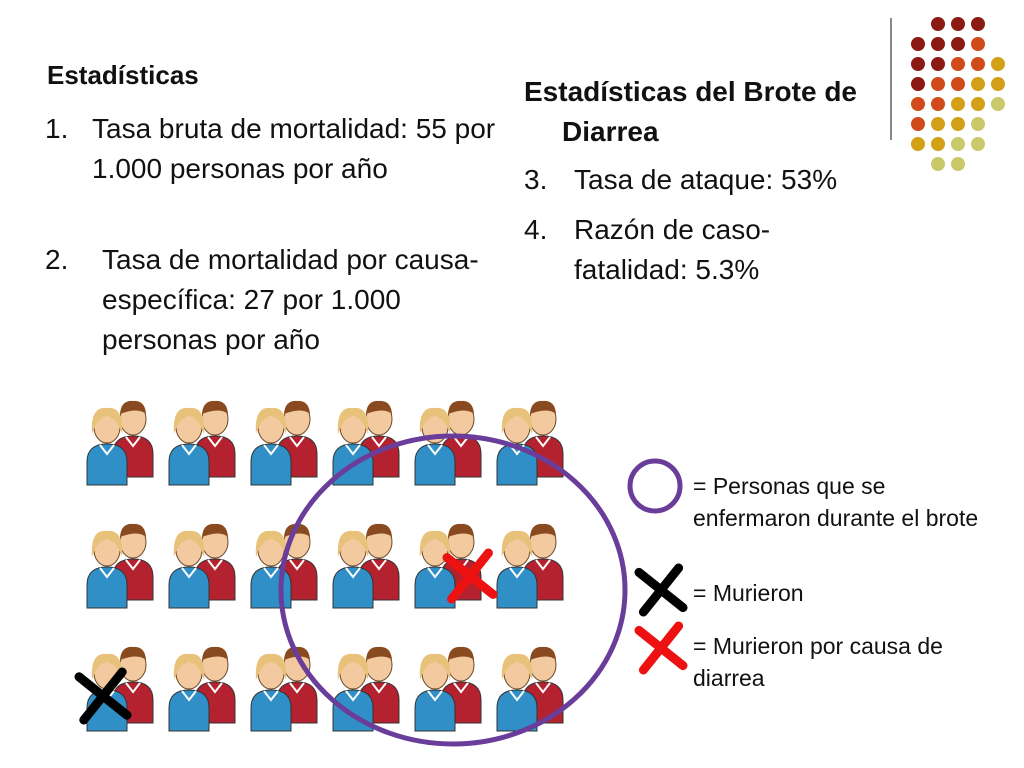  I want to click on list-item-4: 4. Razón de caso-fatalidad: 5.3%, so click(674, 250).